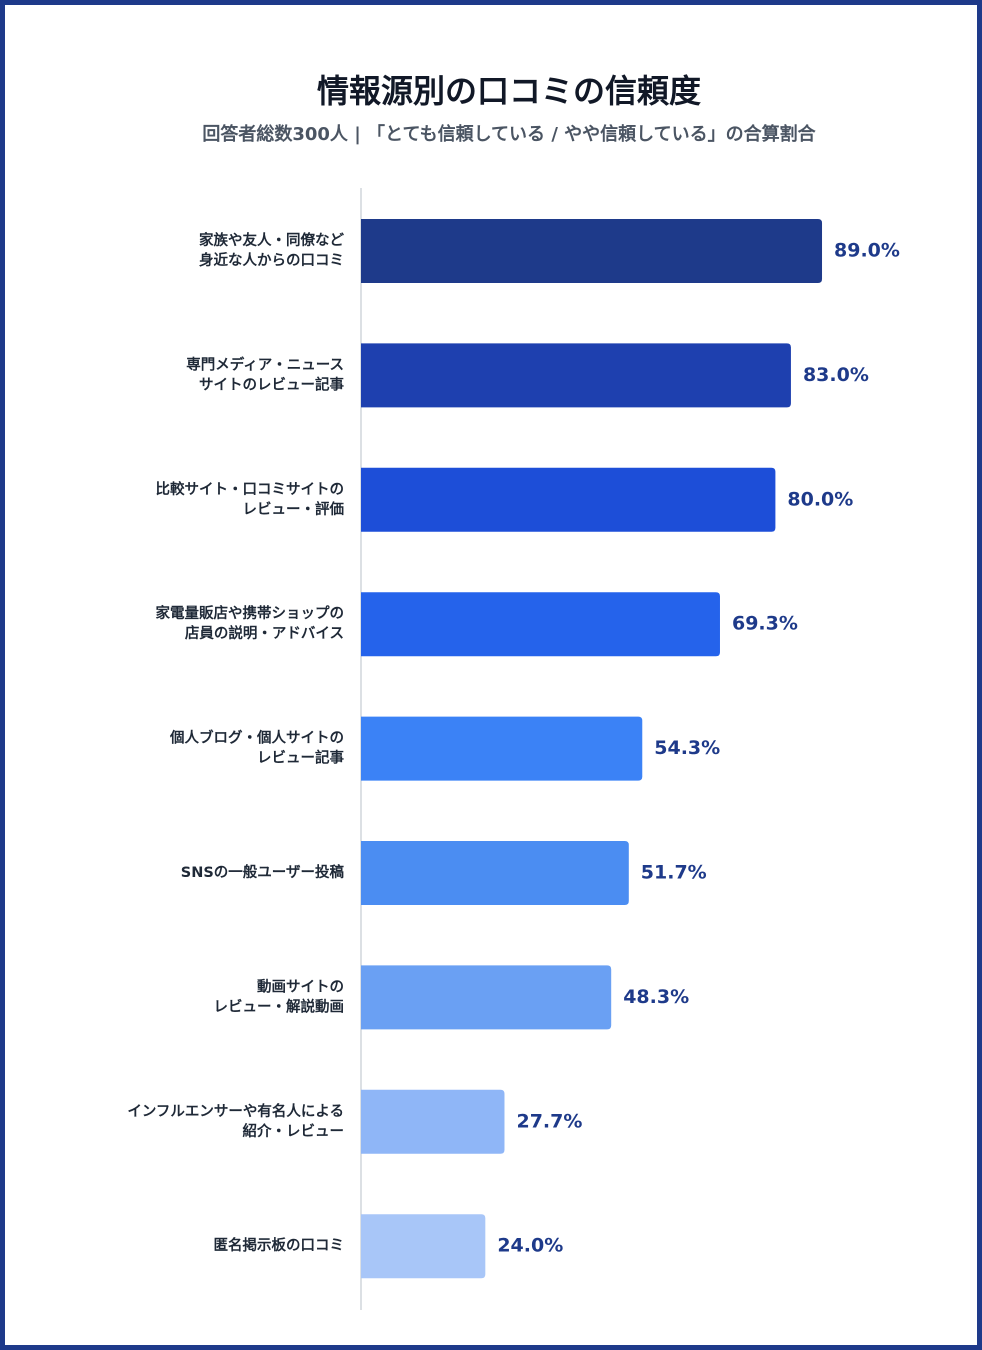  I want to click on category-label: 匿名掲示板の口コミ, so click(279, 1245).